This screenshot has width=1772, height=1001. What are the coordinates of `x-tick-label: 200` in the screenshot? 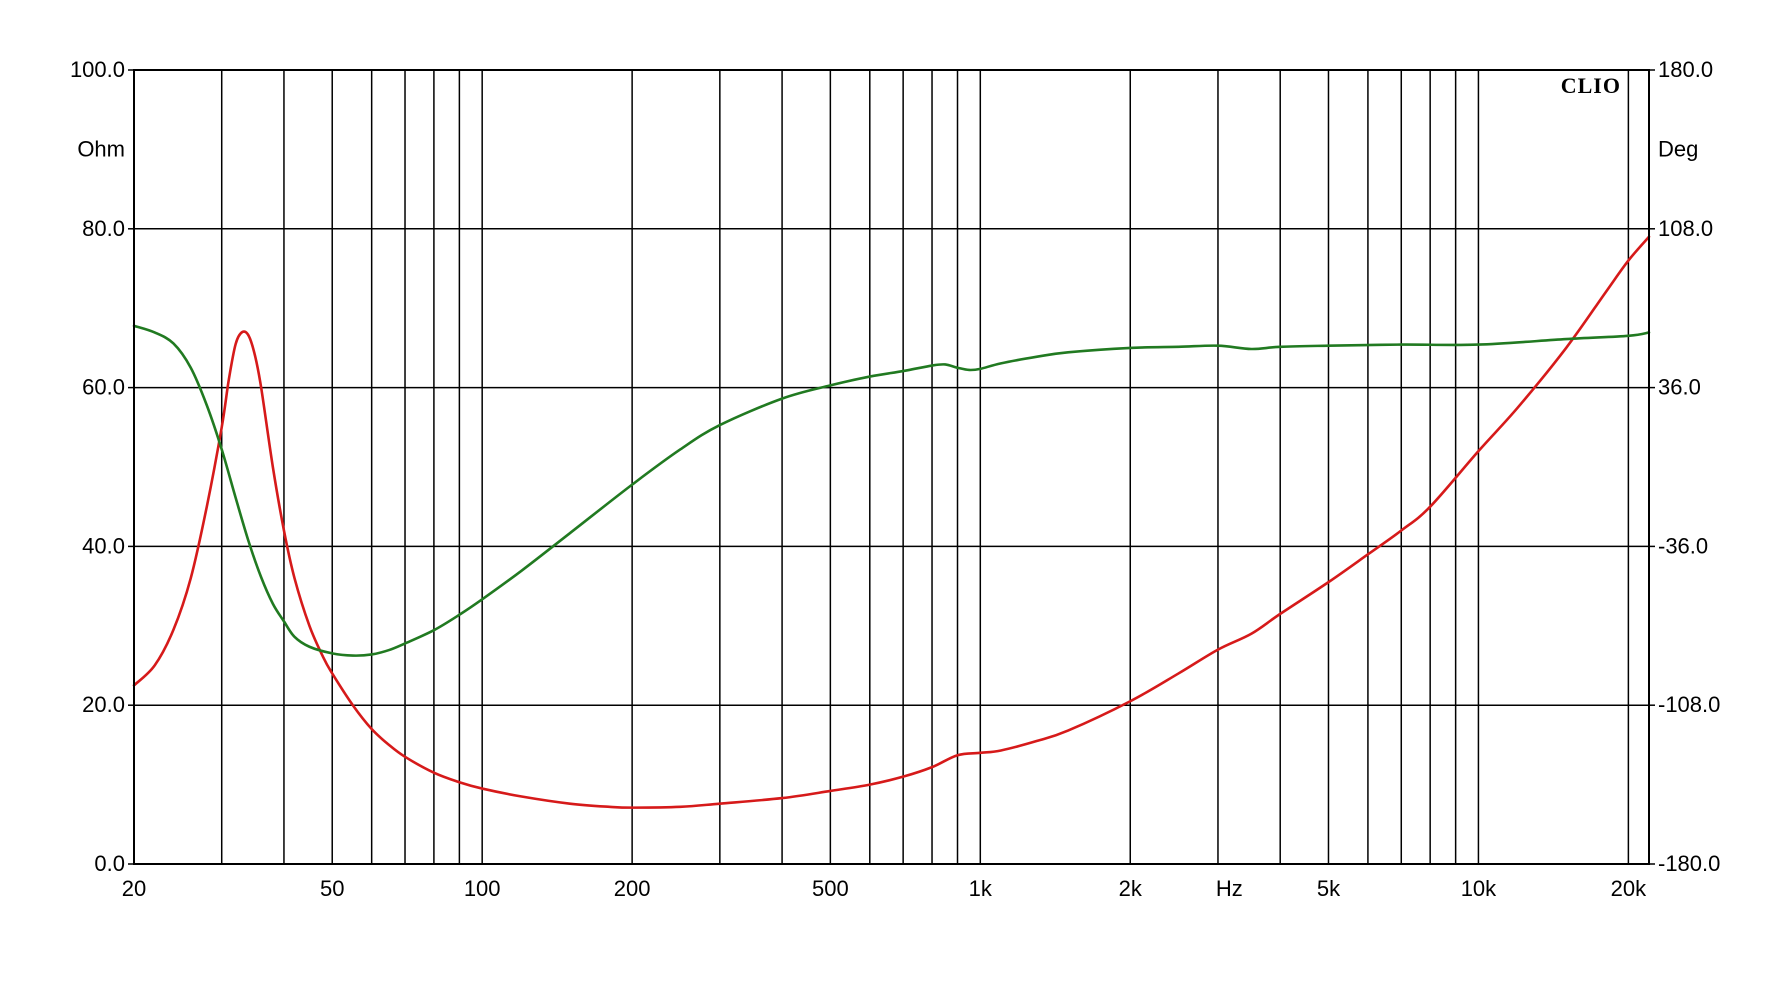 It's located at (632, 888).